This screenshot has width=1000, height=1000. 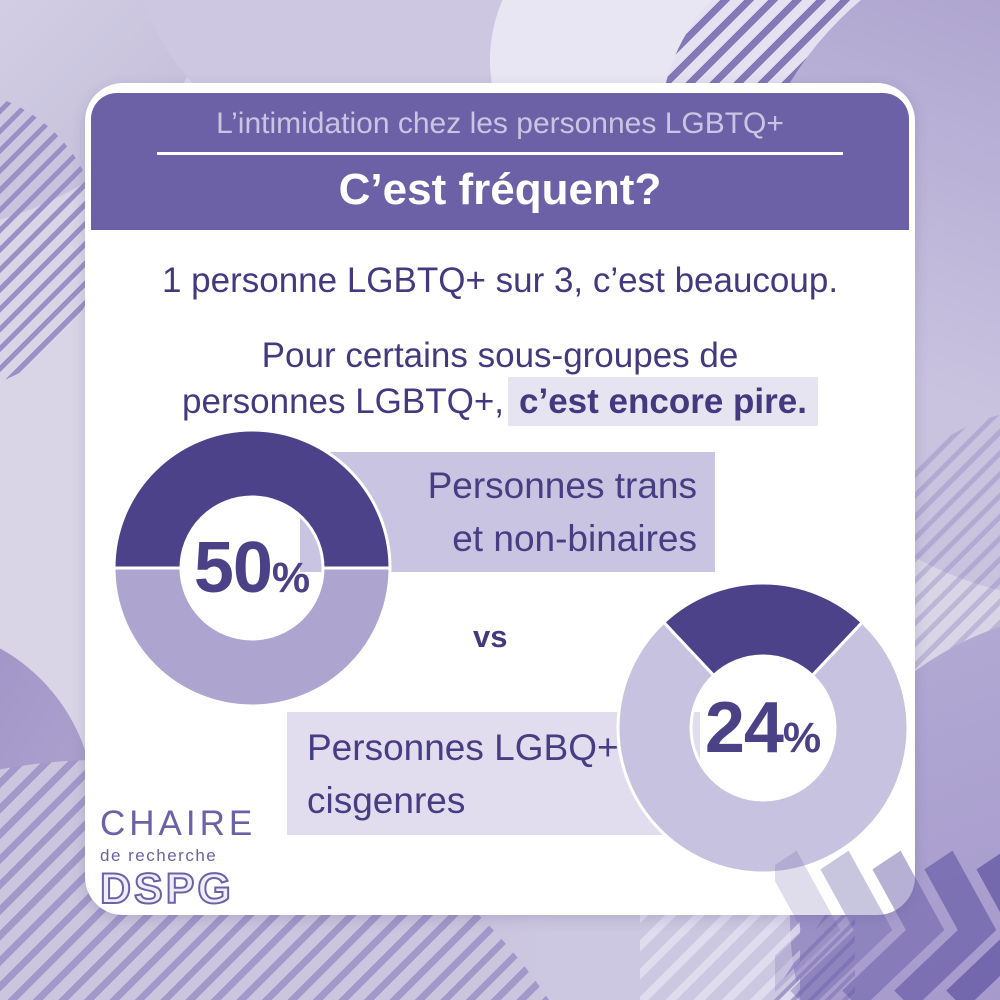 What do you see at coordinates (574, 538) in the screenshot?
I see `label-trans-line2: et non-binaires` at bounding box center [574, 538].